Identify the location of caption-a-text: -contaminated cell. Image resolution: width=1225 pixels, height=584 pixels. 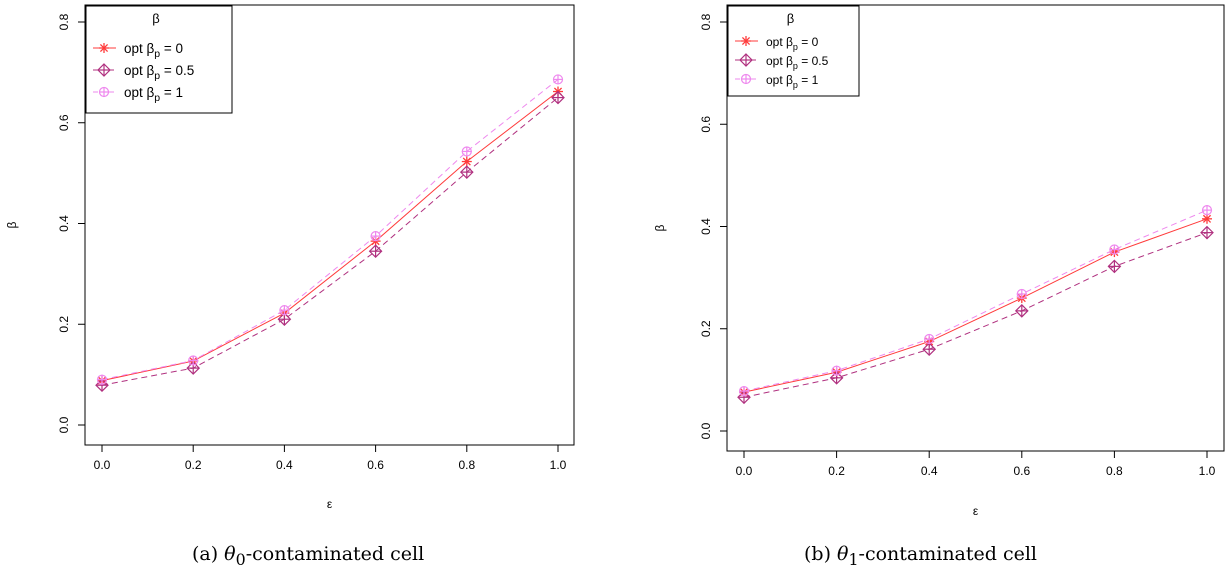
(335, 554).